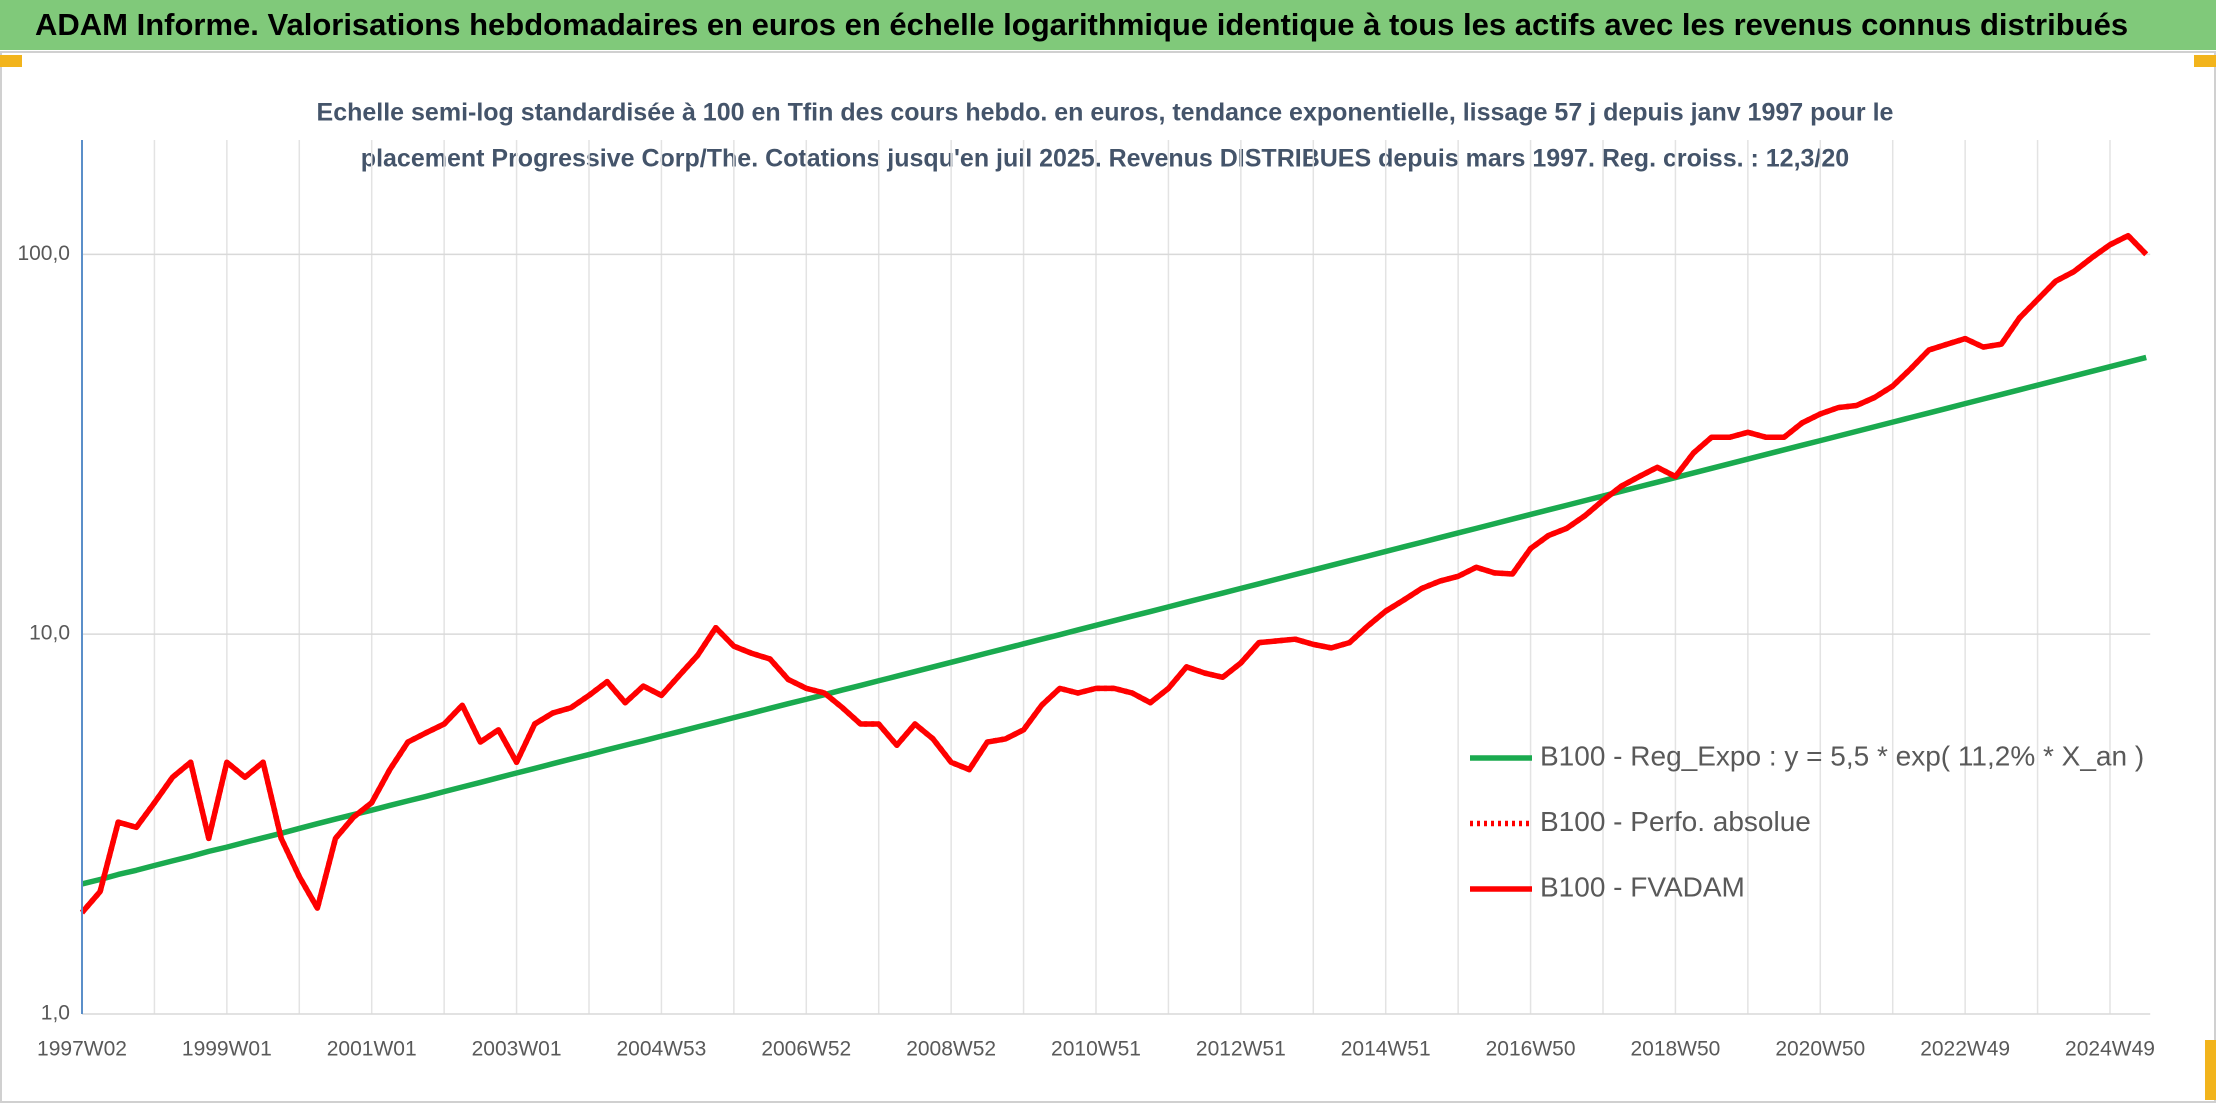 The width and height of the screenshot is (2216, 1108). Describe the element at coordinates (1820, 1049) in the screenshot. I see `x-tick-label: 2020W50` at that location.